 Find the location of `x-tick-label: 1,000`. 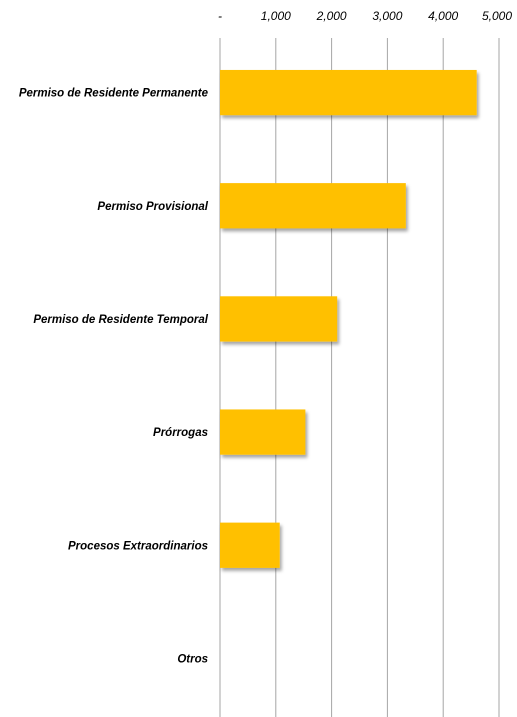

x-tick-label: 1,000 is located at coordinates (276, 16).